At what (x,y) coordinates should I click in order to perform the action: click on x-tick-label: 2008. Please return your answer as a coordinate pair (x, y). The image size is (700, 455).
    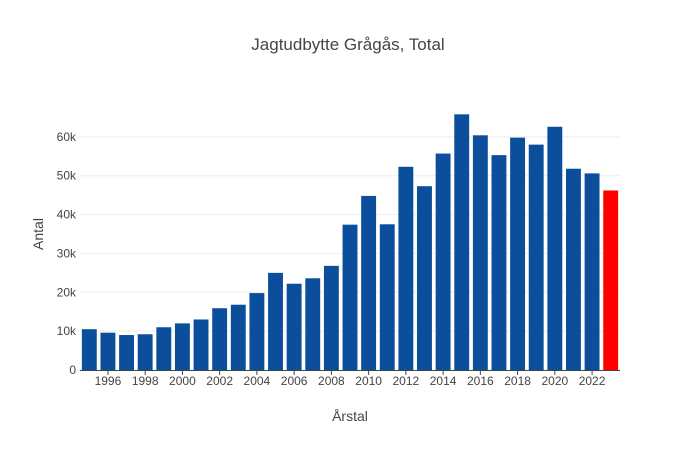
    Looking at the image, I should click on (331, 381).